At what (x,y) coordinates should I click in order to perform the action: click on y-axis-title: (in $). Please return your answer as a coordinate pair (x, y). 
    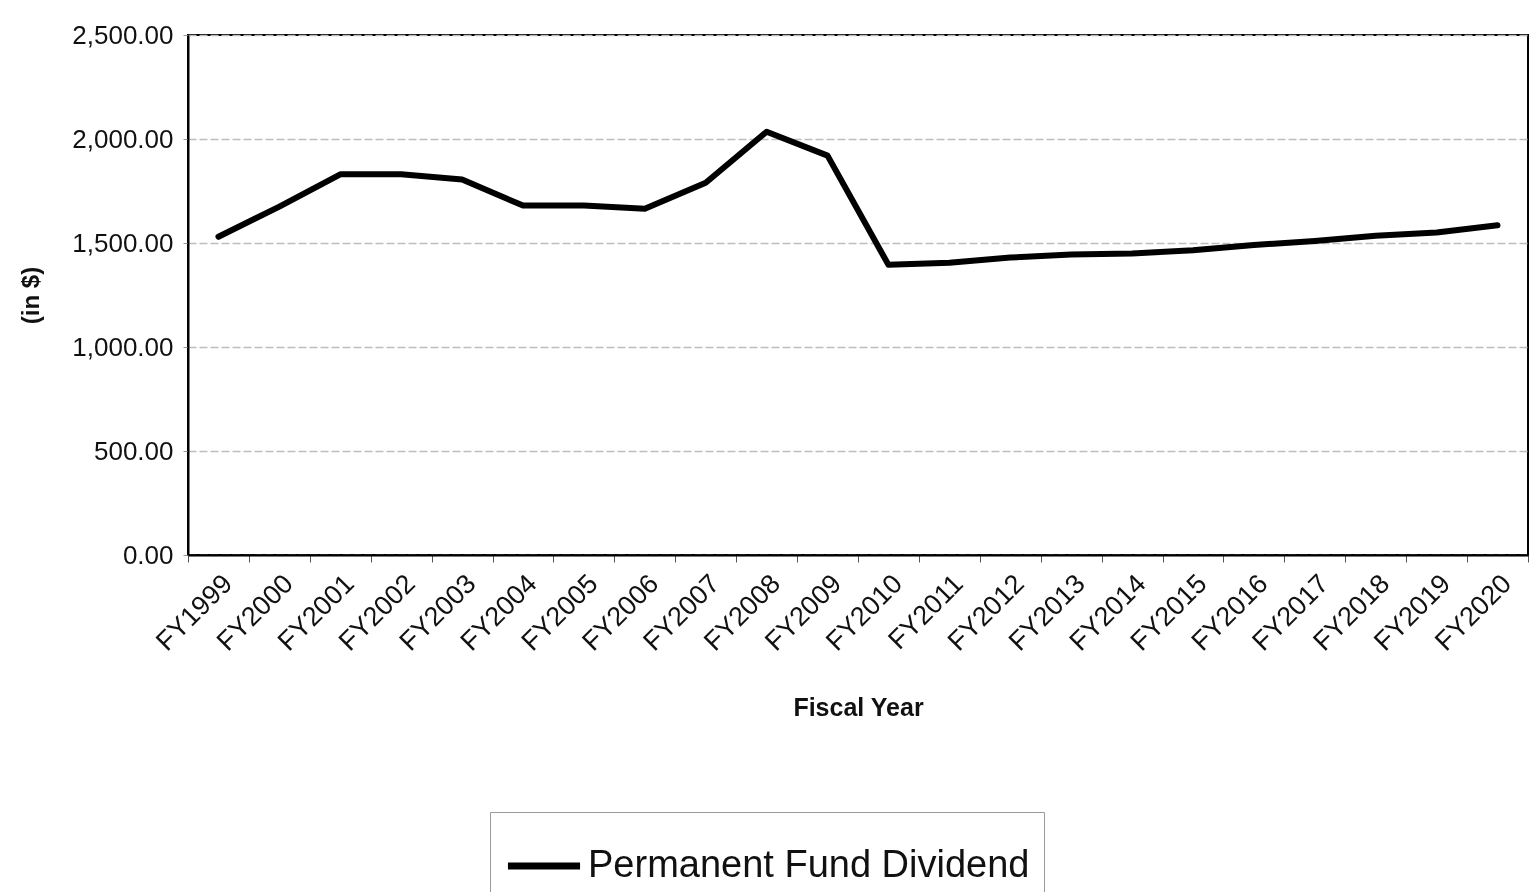
    Looking at the image, I should click on (31, 295).